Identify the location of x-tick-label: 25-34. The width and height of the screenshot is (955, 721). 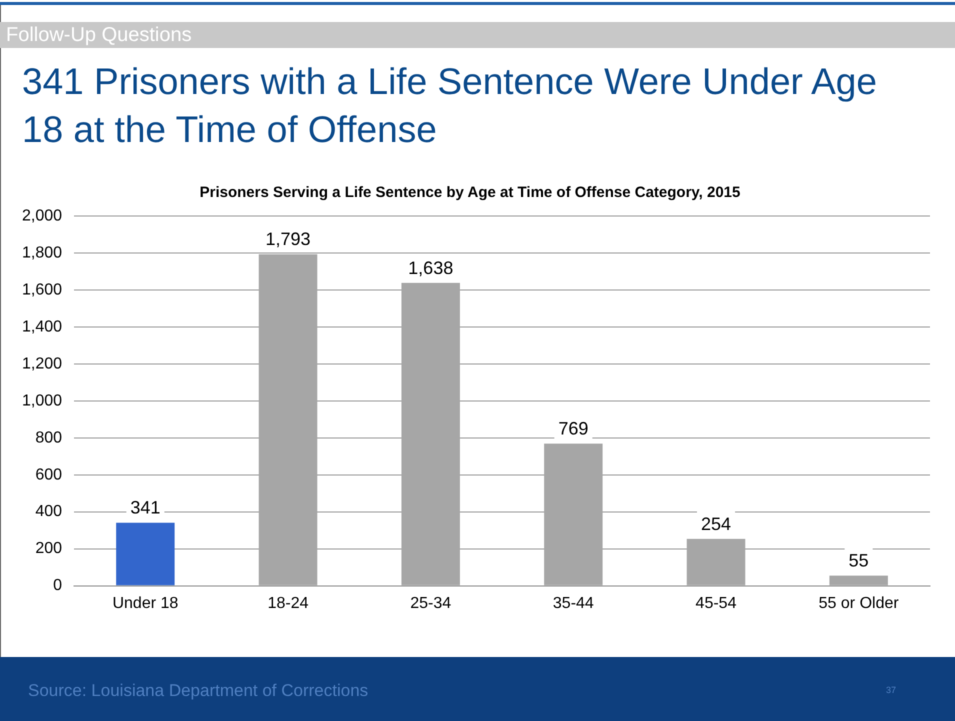
(431, 603).